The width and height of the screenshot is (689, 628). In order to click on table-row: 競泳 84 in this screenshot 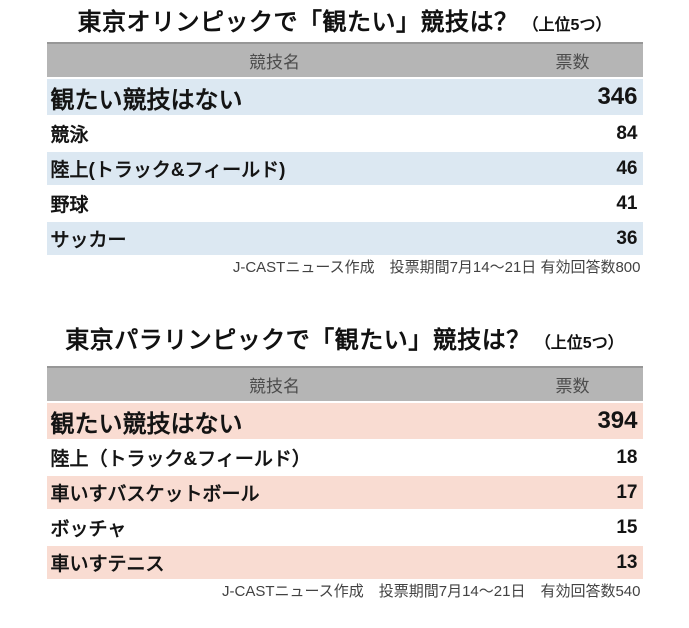, I will do `click(344, 133)`.